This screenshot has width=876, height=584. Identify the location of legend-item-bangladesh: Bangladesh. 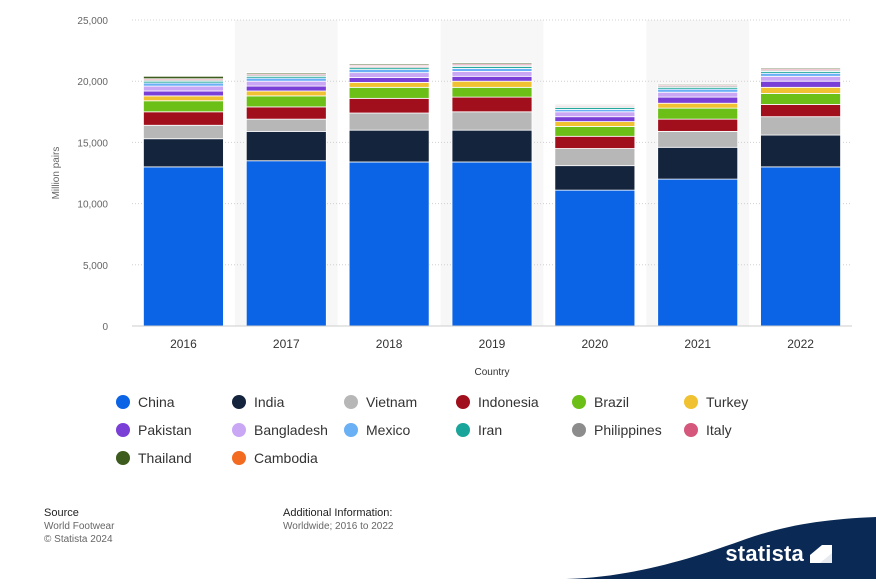
(280, 430).